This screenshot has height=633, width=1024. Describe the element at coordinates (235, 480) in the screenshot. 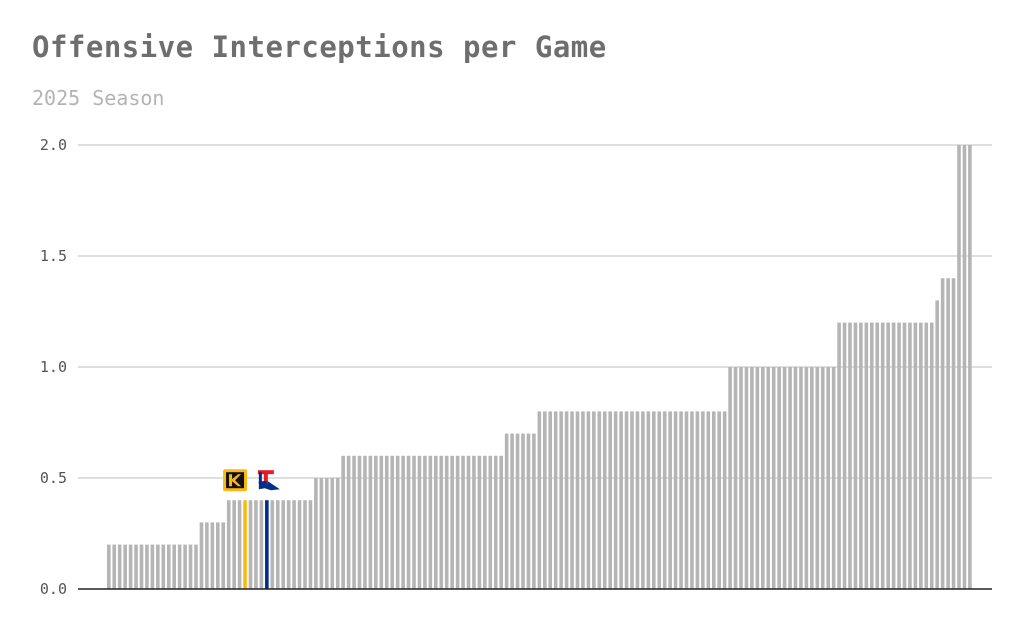

I see `kennesaw-state-logo-icon: KS` at that location.